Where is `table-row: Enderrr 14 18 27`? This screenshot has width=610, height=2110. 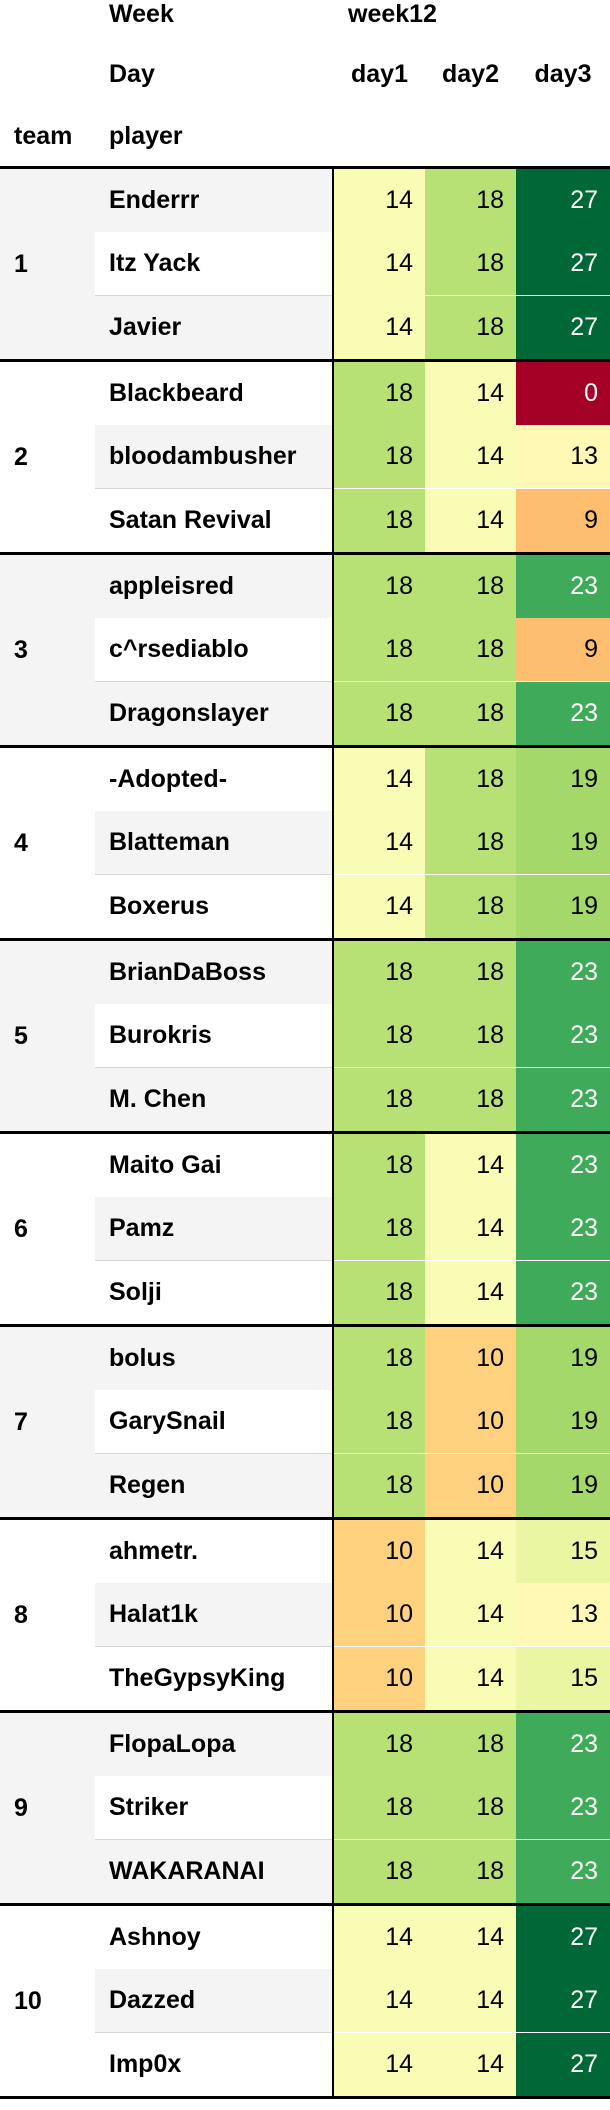
table-row: Enderrr 14 18 27 is located at coordinates (305, 200).